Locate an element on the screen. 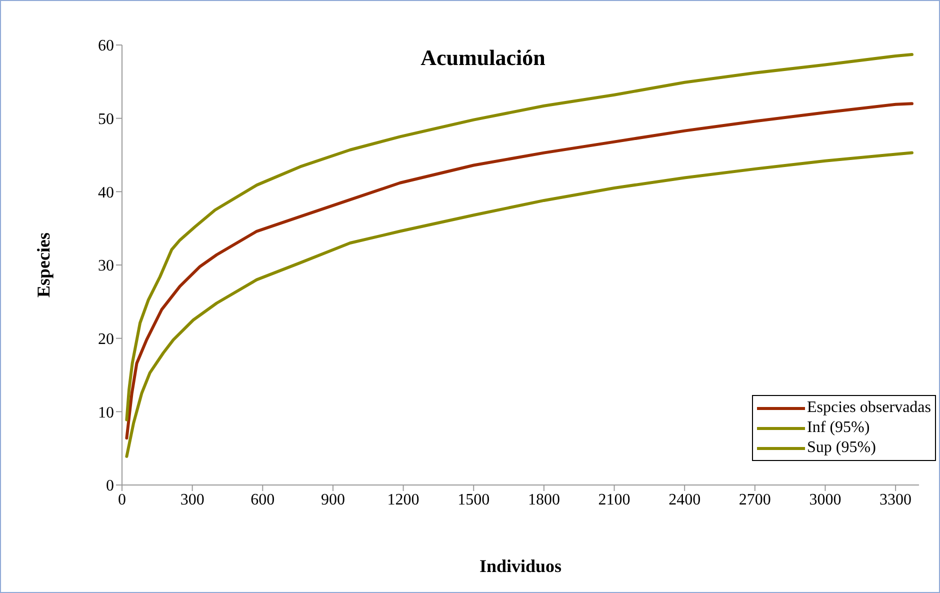 Image resolution: width=940 pixels, height=593 pixels. x-tick-label: 1800 is located at coordinates (544, 499).